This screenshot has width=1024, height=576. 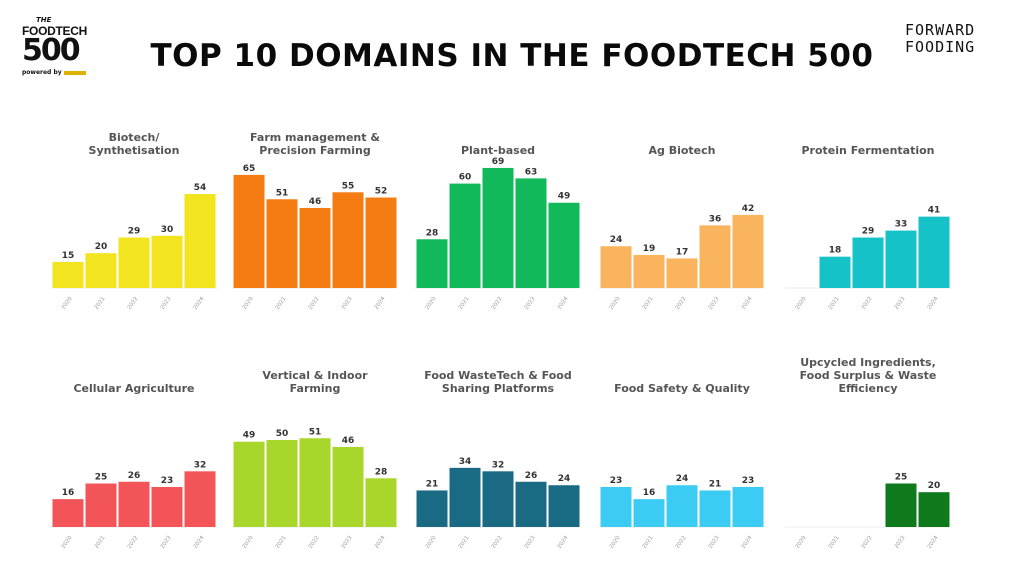 I want to click on chart-title: Food WasteTech & Food Sharing Platforms, so click(x=497, y=382).